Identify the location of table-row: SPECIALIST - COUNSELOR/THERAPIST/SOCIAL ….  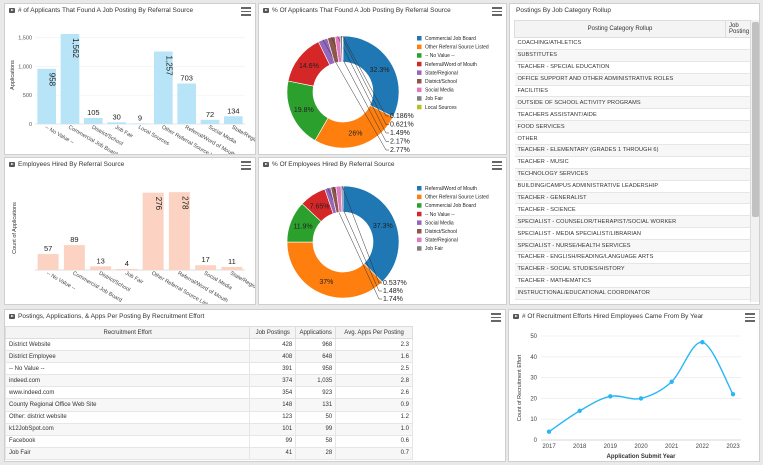
(632, 222).